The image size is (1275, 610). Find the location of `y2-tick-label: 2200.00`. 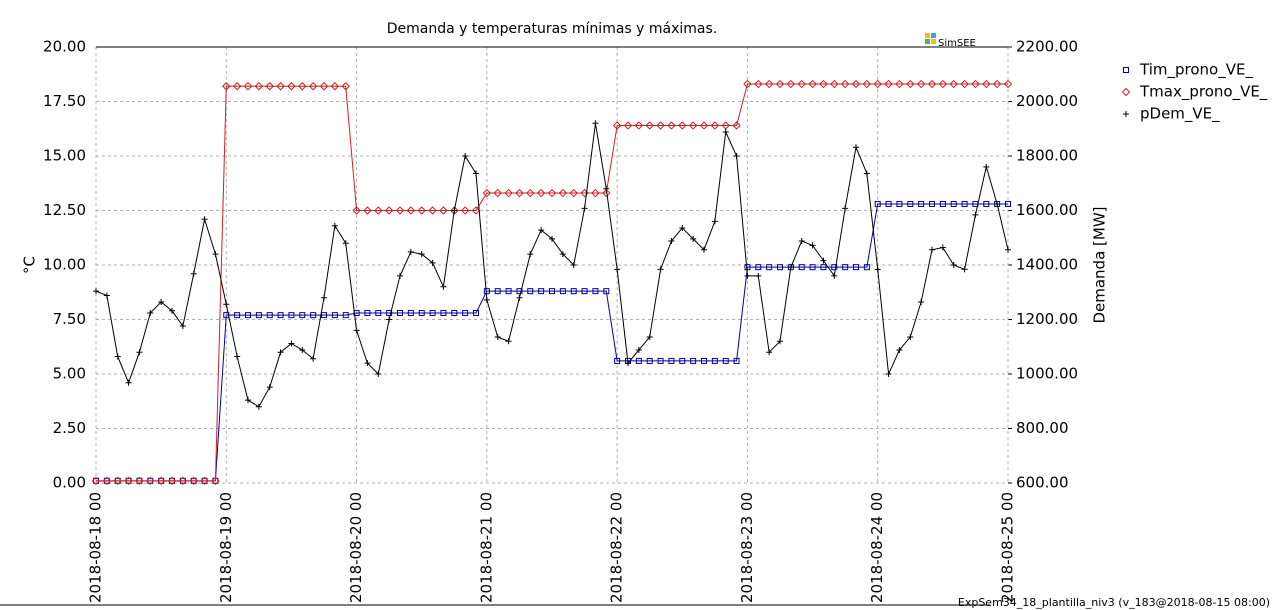

y2-tick-label: 2200.00 is located at coordinates (1047, 47).